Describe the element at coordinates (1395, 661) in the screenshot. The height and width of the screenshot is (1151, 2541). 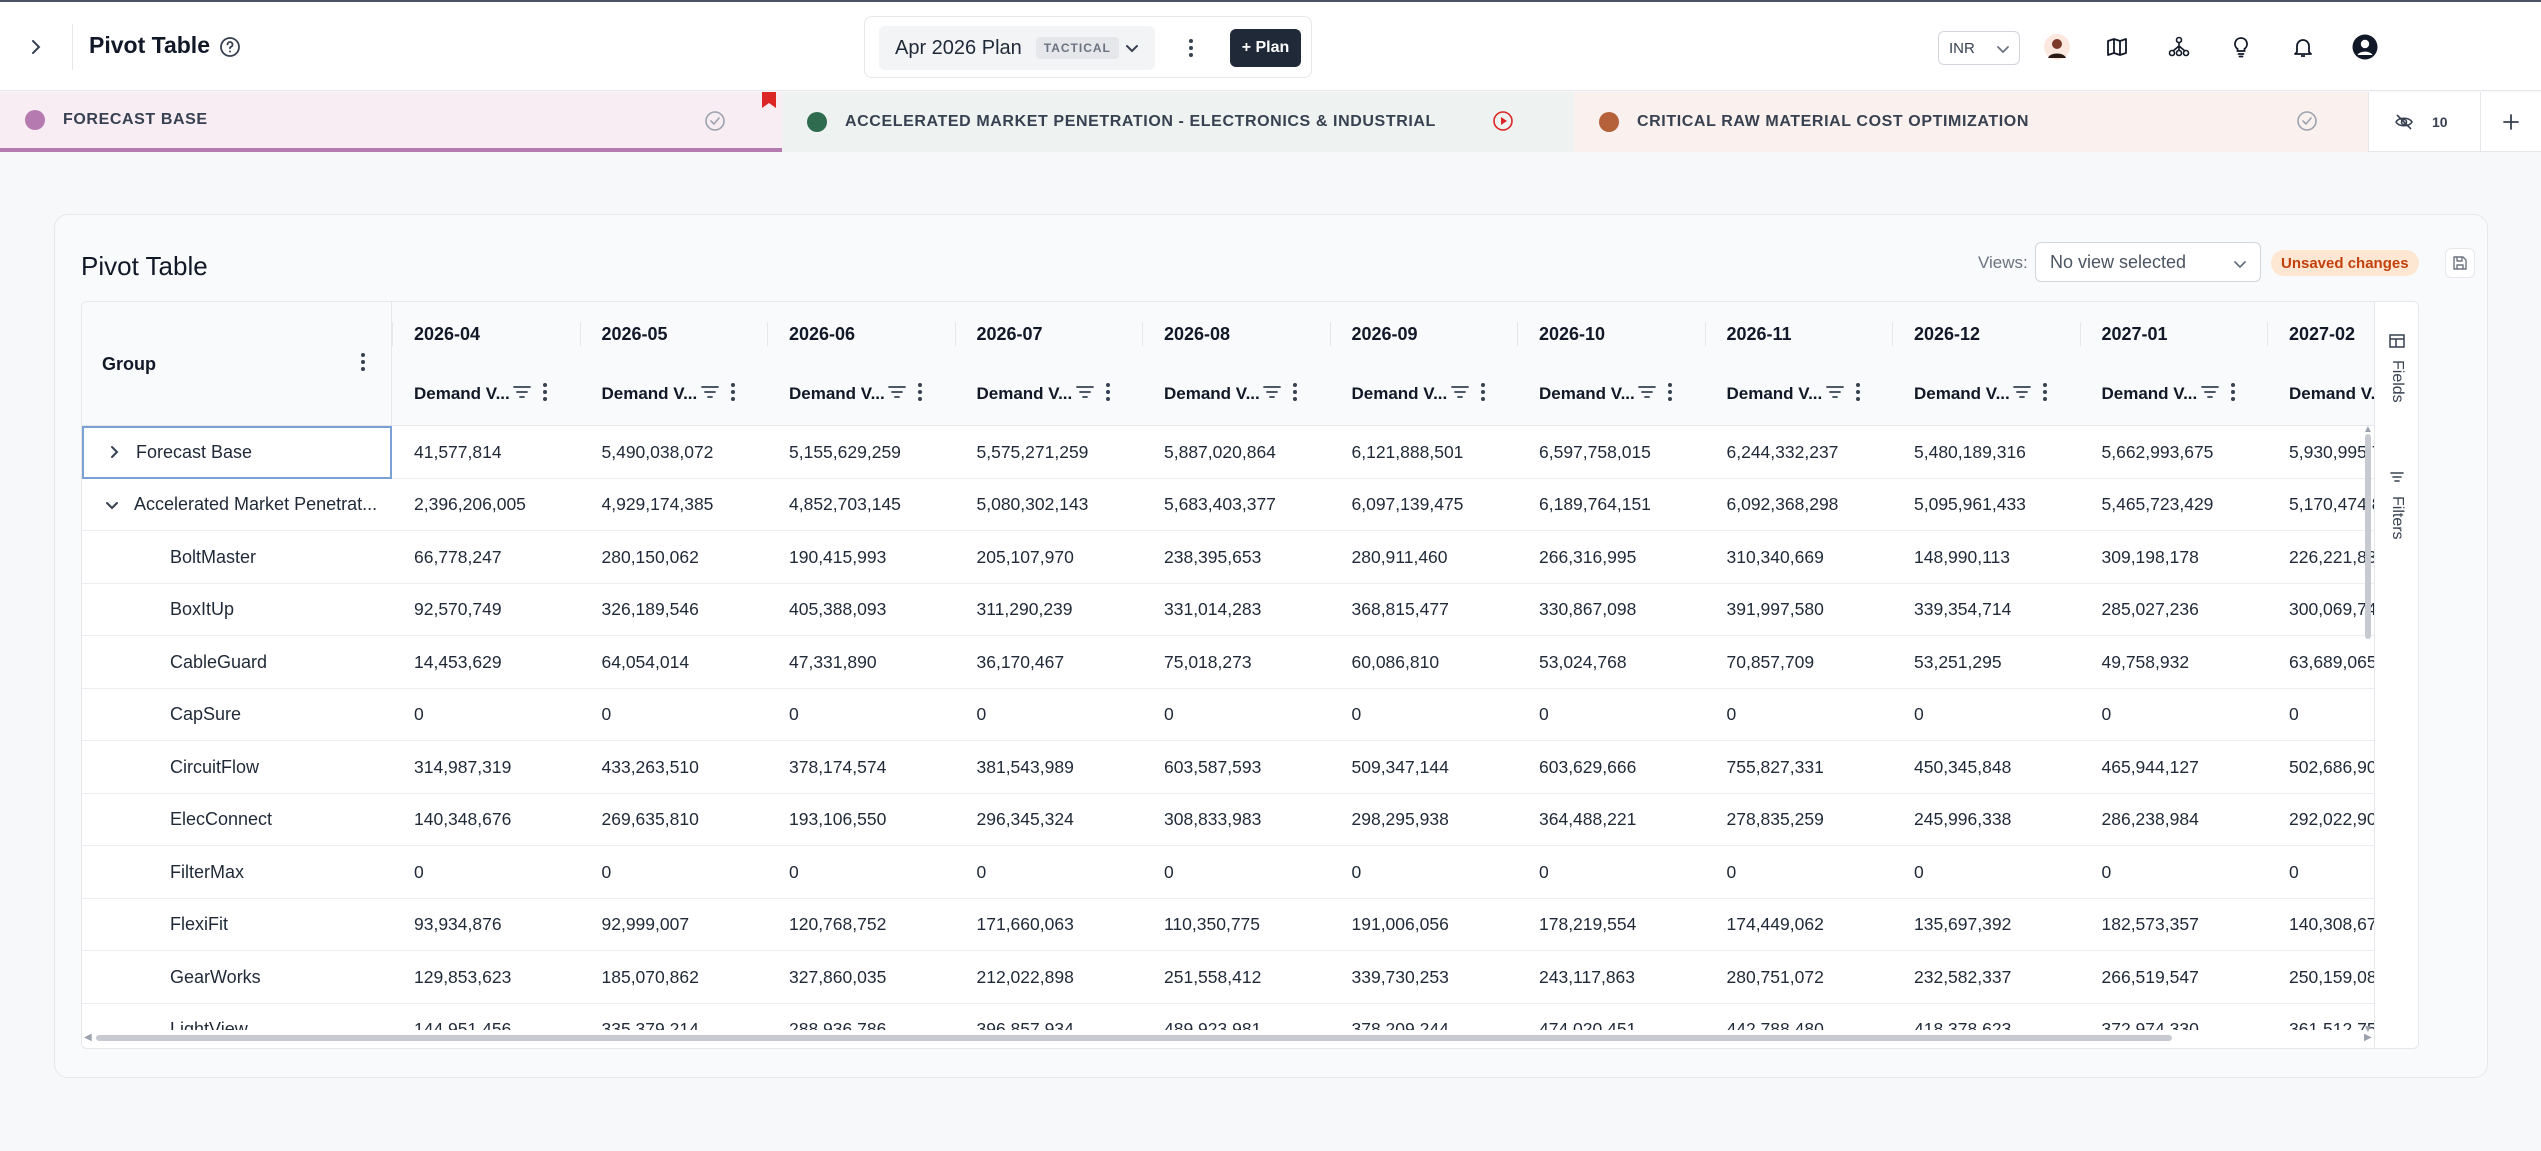
I see `value-cell: 60,086,810` at that location.